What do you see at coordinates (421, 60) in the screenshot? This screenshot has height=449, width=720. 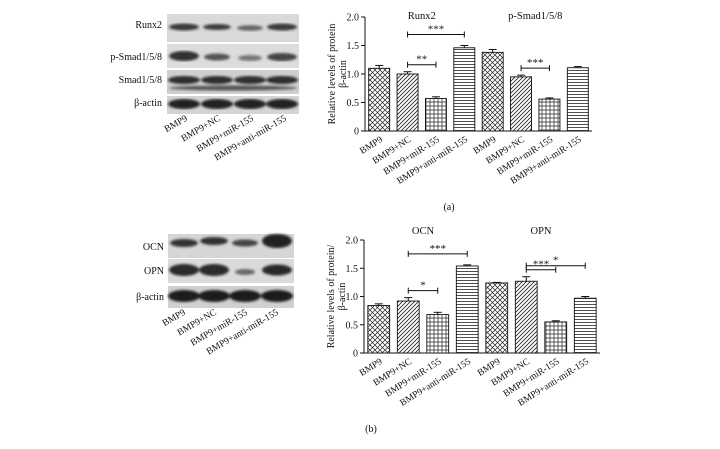 I see `significance-label: **` at bounding box center [421, 60].